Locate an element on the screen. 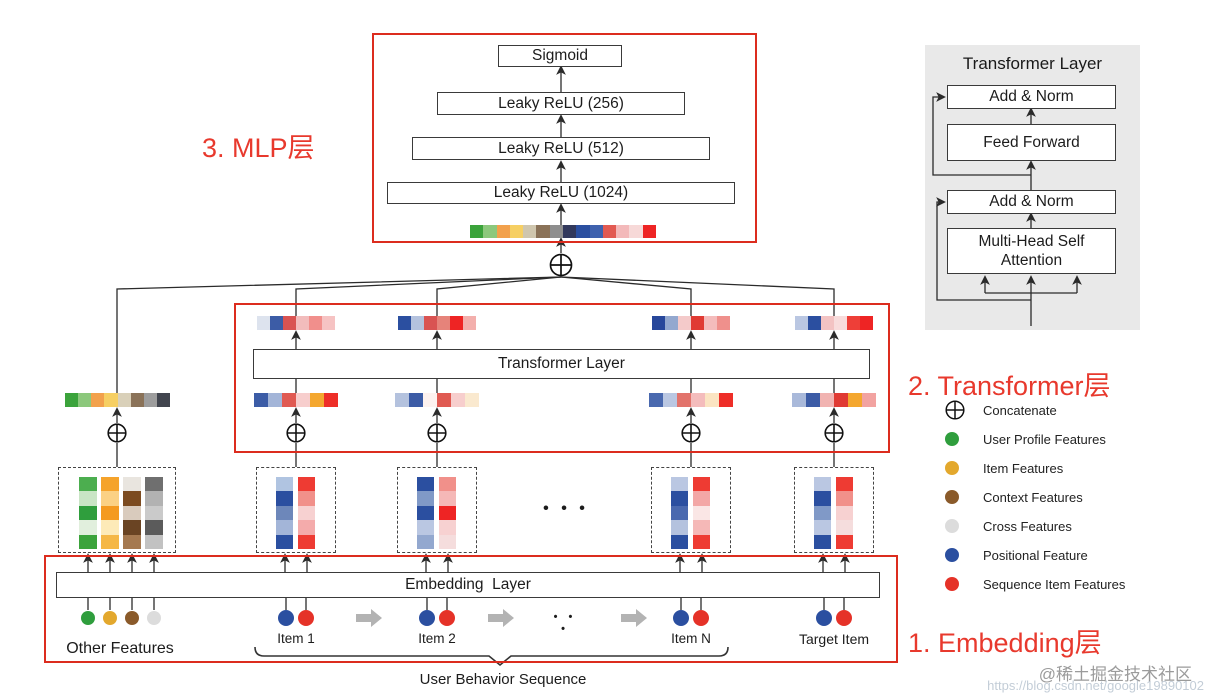 This screenshot has width=1206, height=697. feature-color-dot is located at coordinates (958, 526).